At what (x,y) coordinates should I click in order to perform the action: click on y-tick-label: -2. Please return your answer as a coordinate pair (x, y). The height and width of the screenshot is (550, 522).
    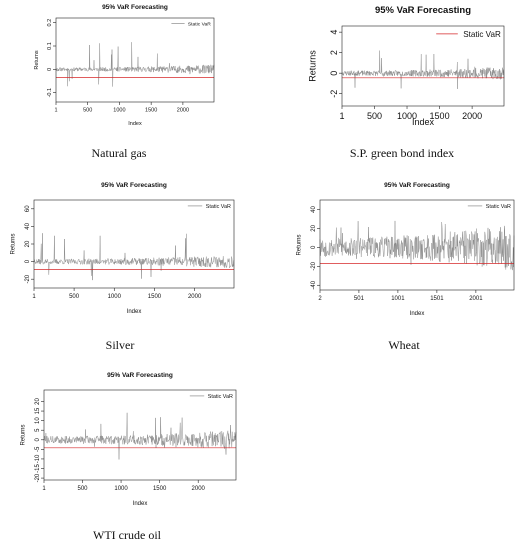
    Looking at the image, I should click on (334, 94).